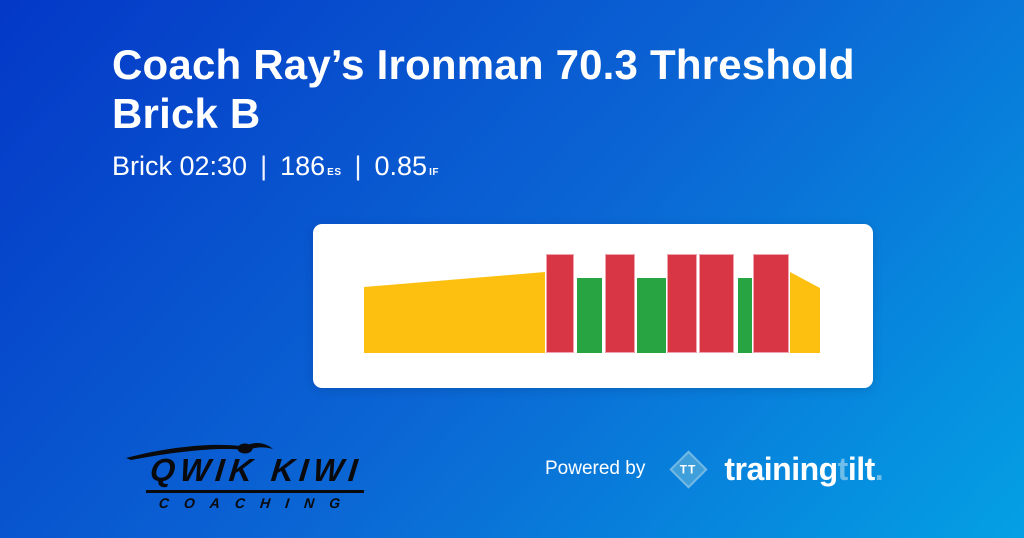  What do you see at coordinates (714, 469) in the screenshot?
I see `powered-by-section: Powered by TT trainingtilt.` at bounding box center [714, 469].